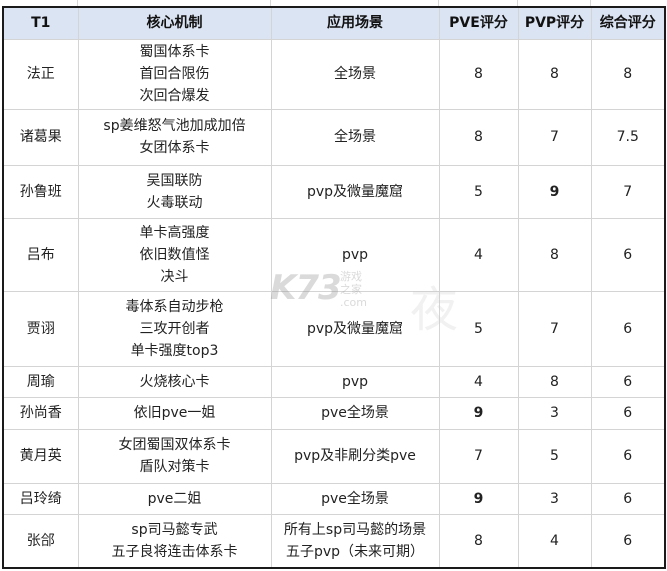 This screenshot has height=571, width=667. I want to click on mechanic-line: 火烧核心卡, so click(174, 381).